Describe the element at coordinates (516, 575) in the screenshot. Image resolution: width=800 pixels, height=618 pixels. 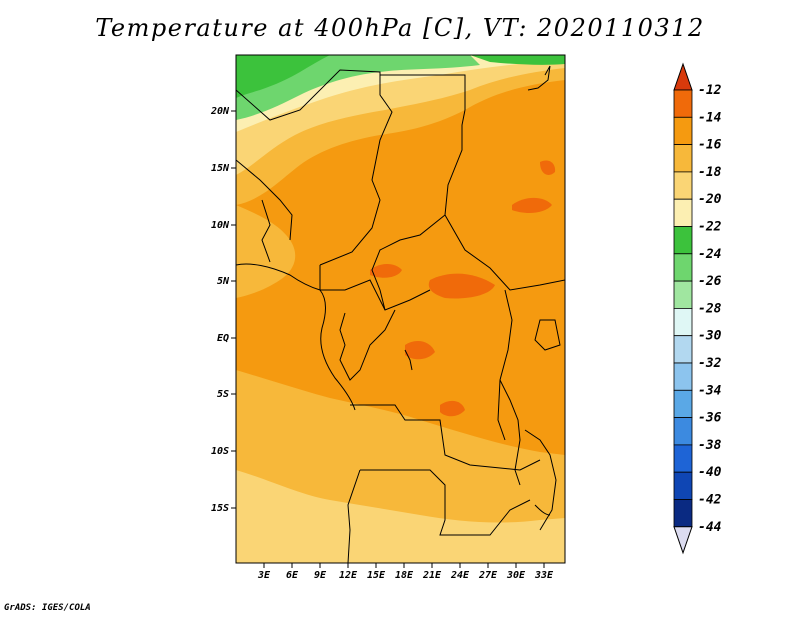
I see `lon-tick-label: 30E` at that location.